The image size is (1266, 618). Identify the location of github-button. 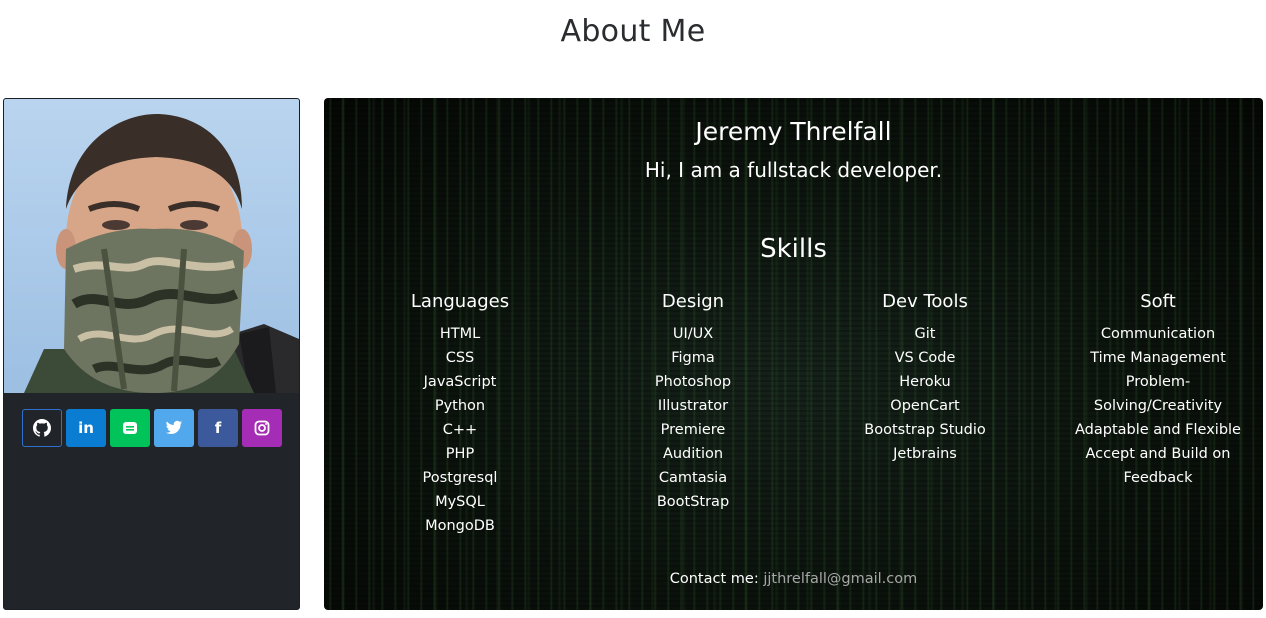
(42, 428).